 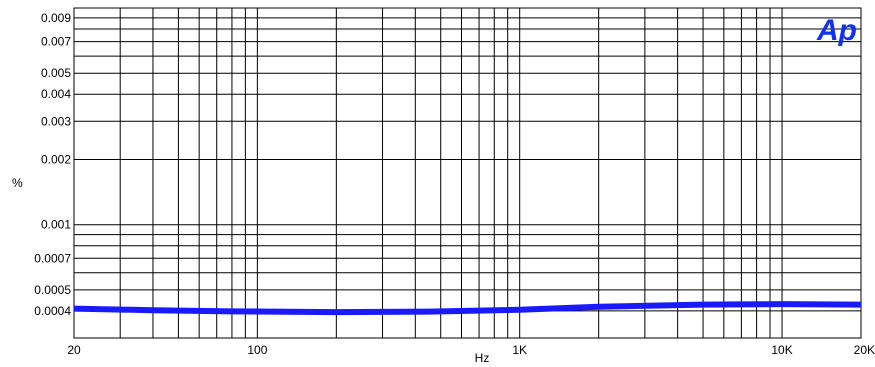 I want to click on y-tick-label: 0.004, so click(x=56, y=94).